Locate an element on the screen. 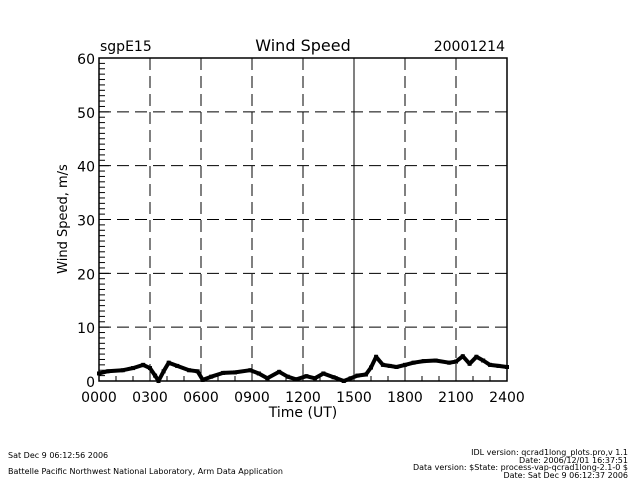  footer-right-line2: Date: 2006/12/01 16:37:51 is located at coordinates (573, 460).